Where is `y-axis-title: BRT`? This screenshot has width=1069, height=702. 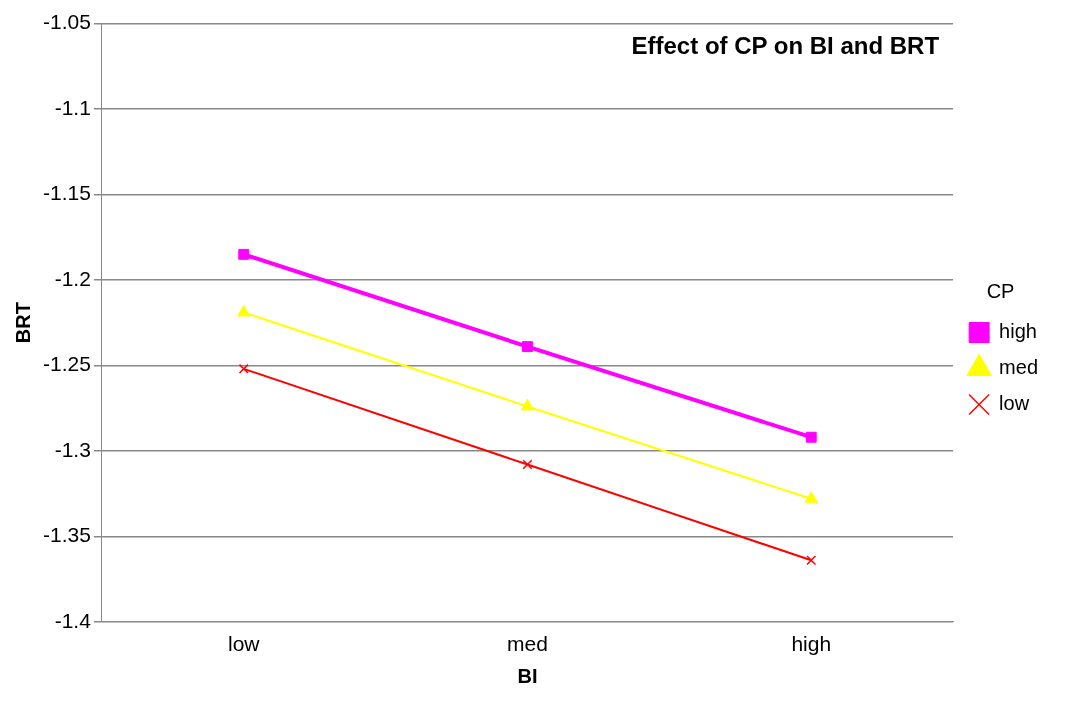 y-axis-title: BRT is located at coordinates (22, 323).